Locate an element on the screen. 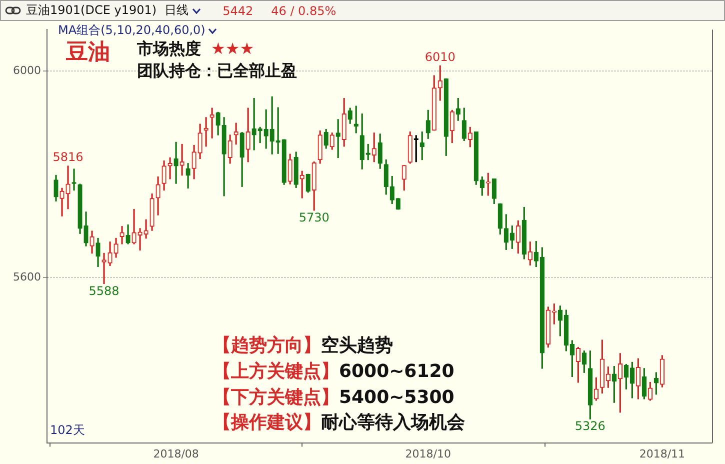  annotation: 5730 is located at coordinates (314, 217).